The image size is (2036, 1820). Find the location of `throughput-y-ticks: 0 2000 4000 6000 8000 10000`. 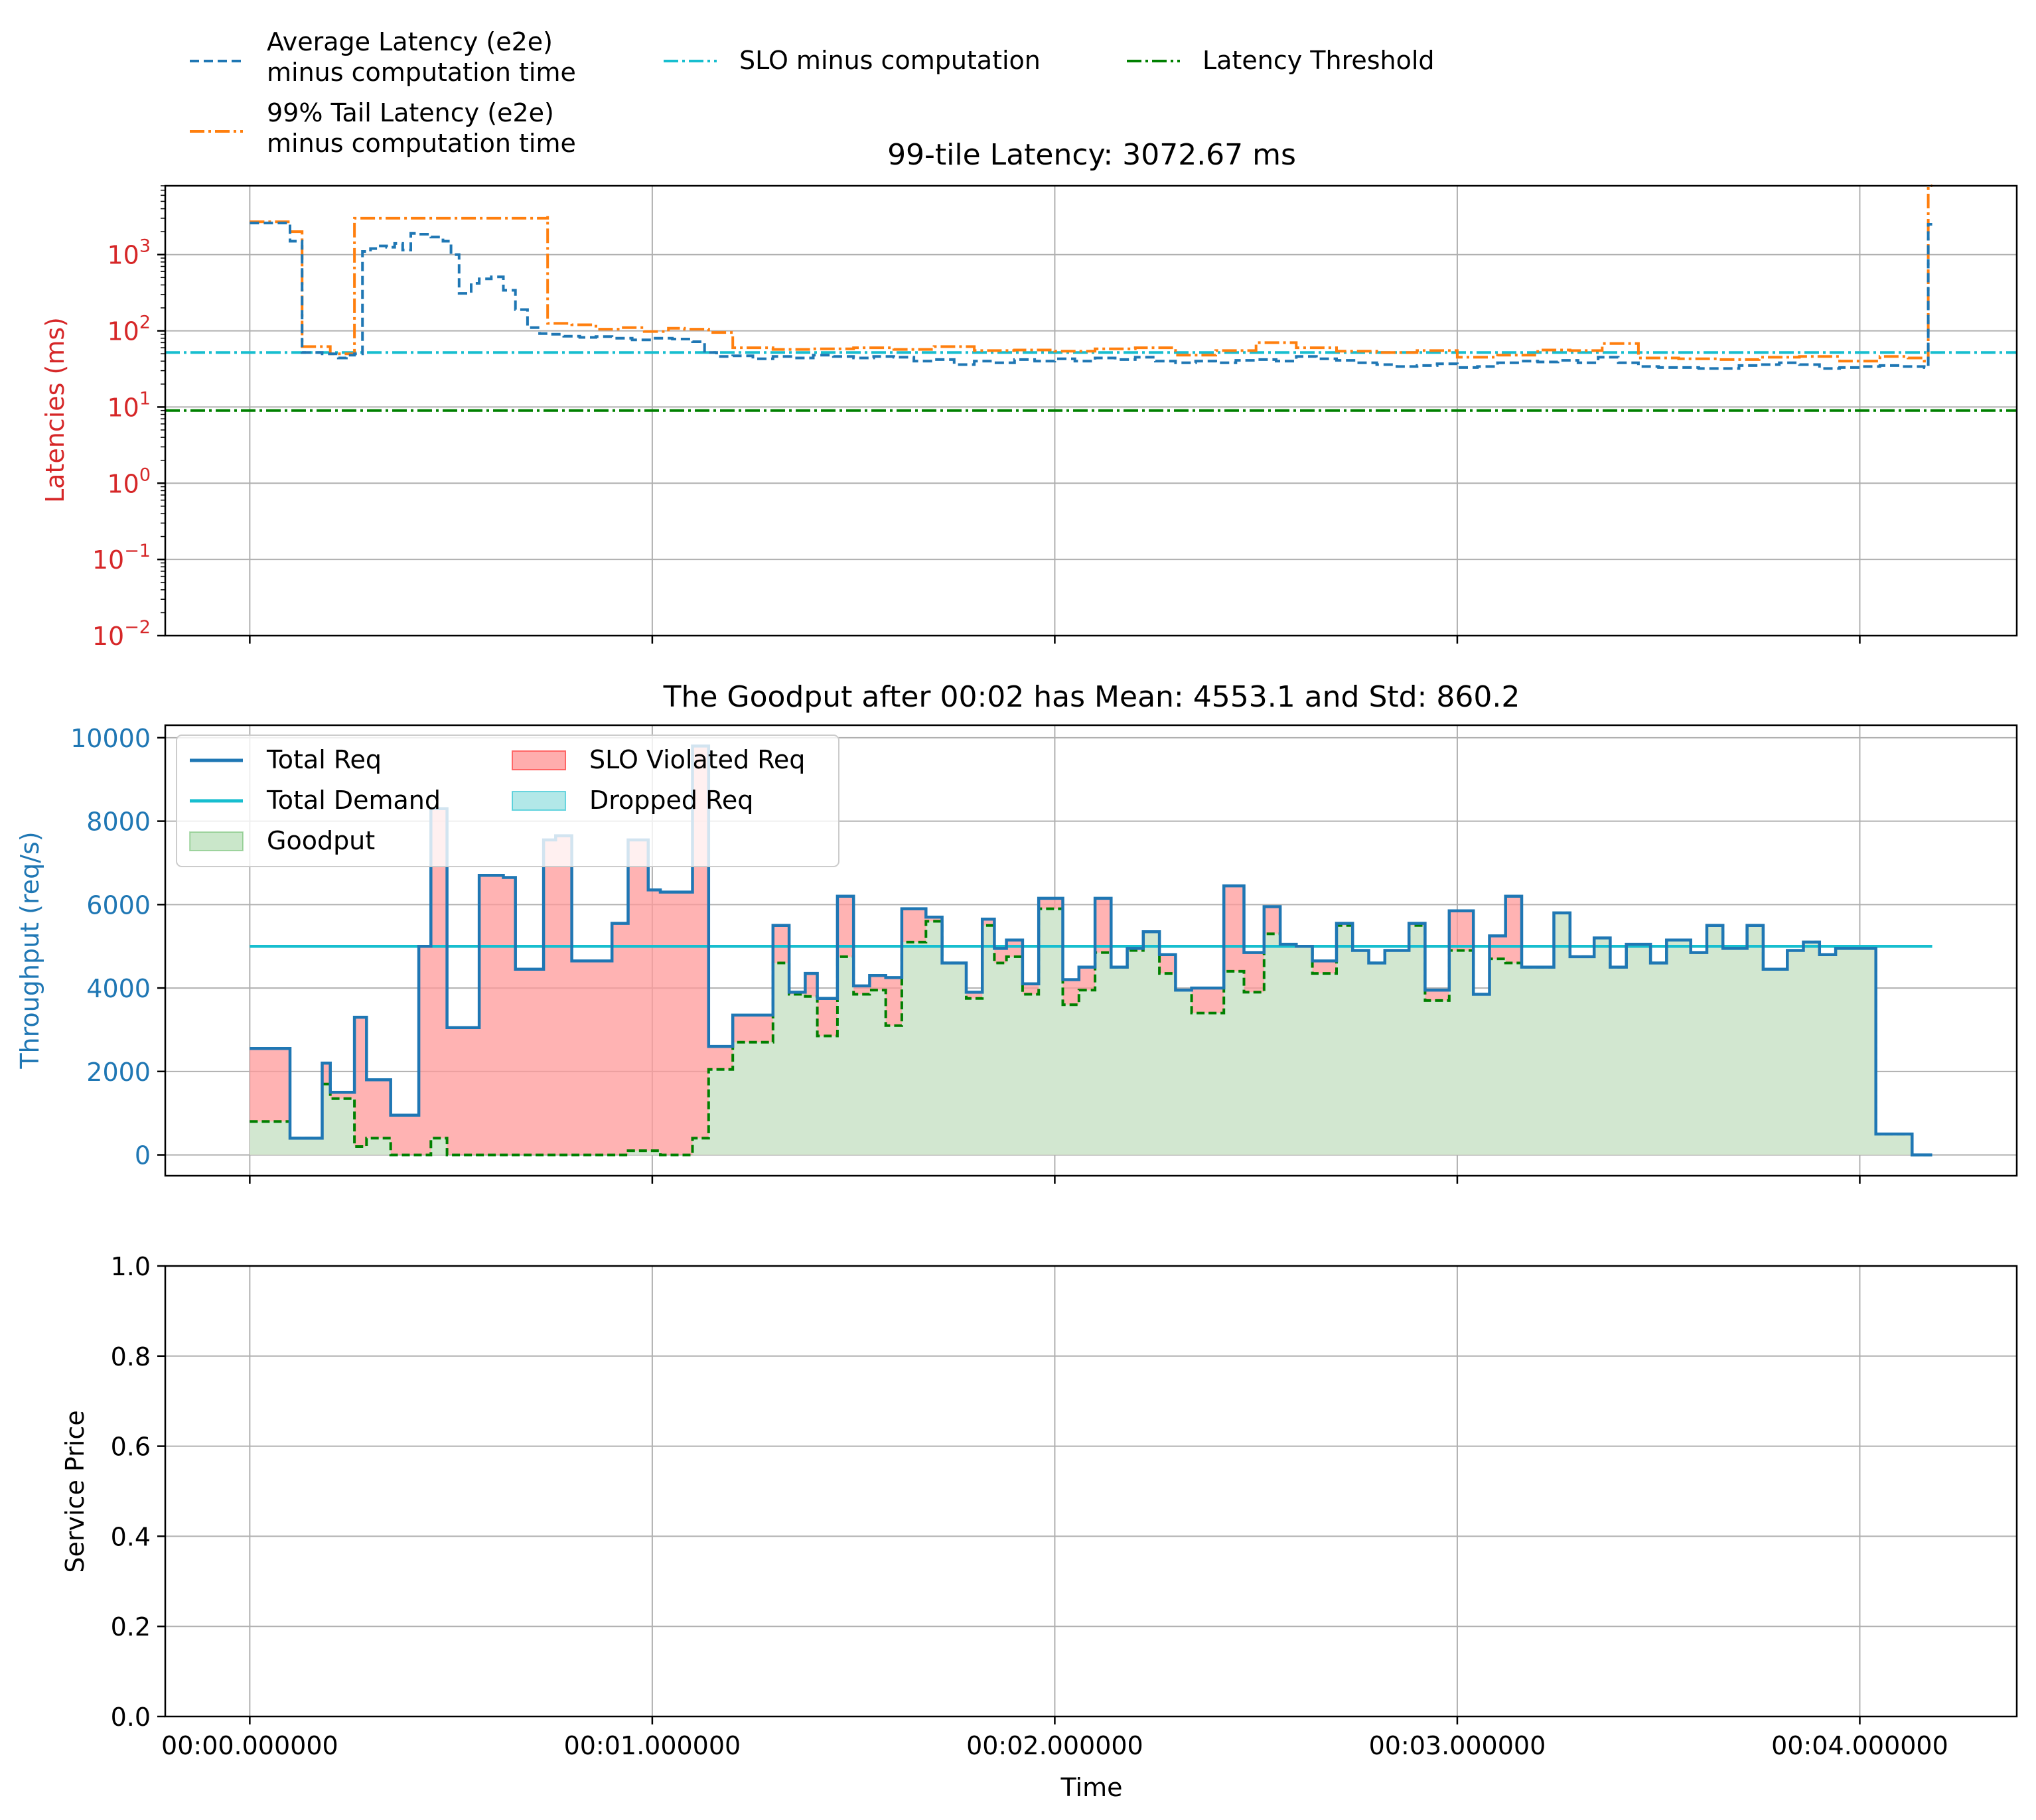

throughput-y-ticks: 0 2000 4000 6000 8000 10000 is located at coordinates (117, 947).